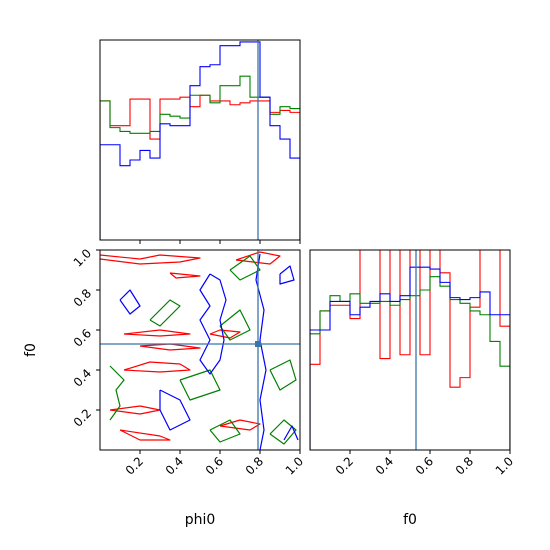  I want to click on y-tick-label: 0.2, so click(82, 417).